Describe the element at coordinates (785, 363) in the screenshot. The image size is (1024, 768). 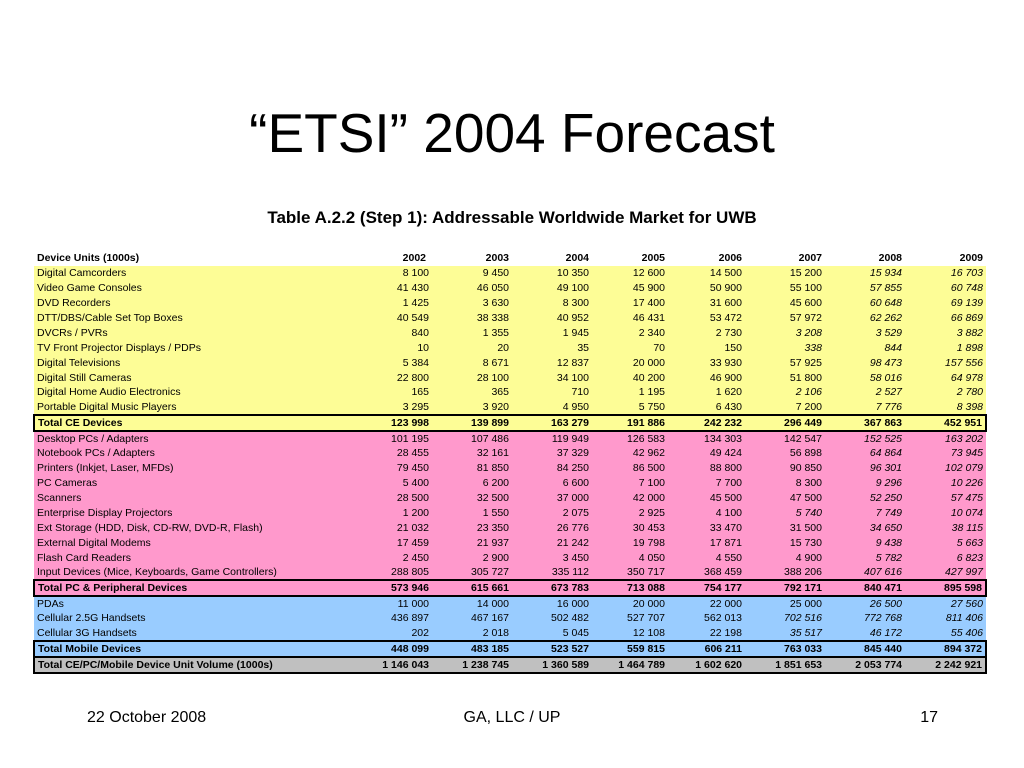
I see `value-cell: 57 925` at that location.